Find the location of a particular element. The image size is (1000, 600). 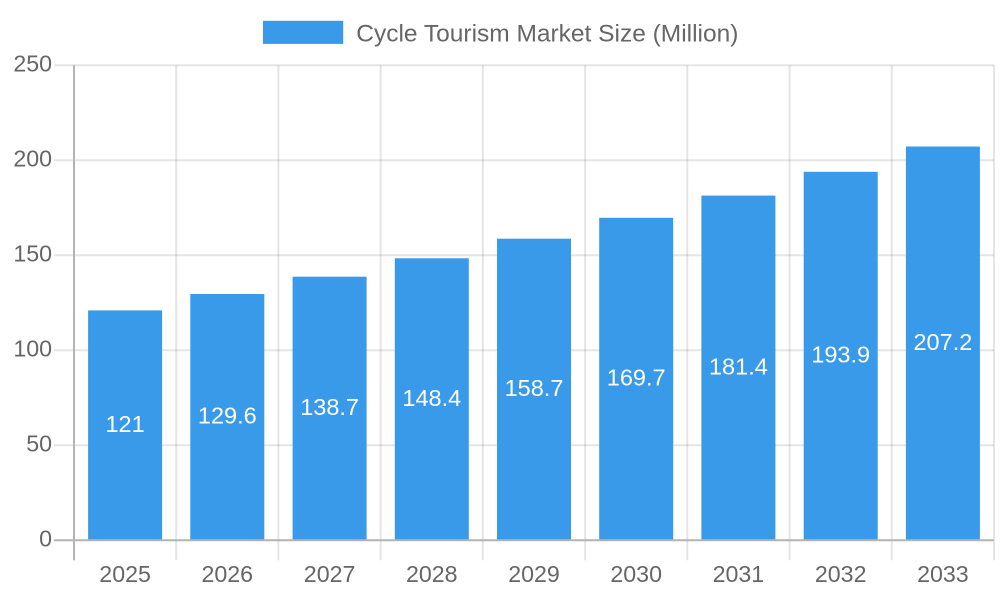

svg-text: 100 is located at coordinates (32, 349).